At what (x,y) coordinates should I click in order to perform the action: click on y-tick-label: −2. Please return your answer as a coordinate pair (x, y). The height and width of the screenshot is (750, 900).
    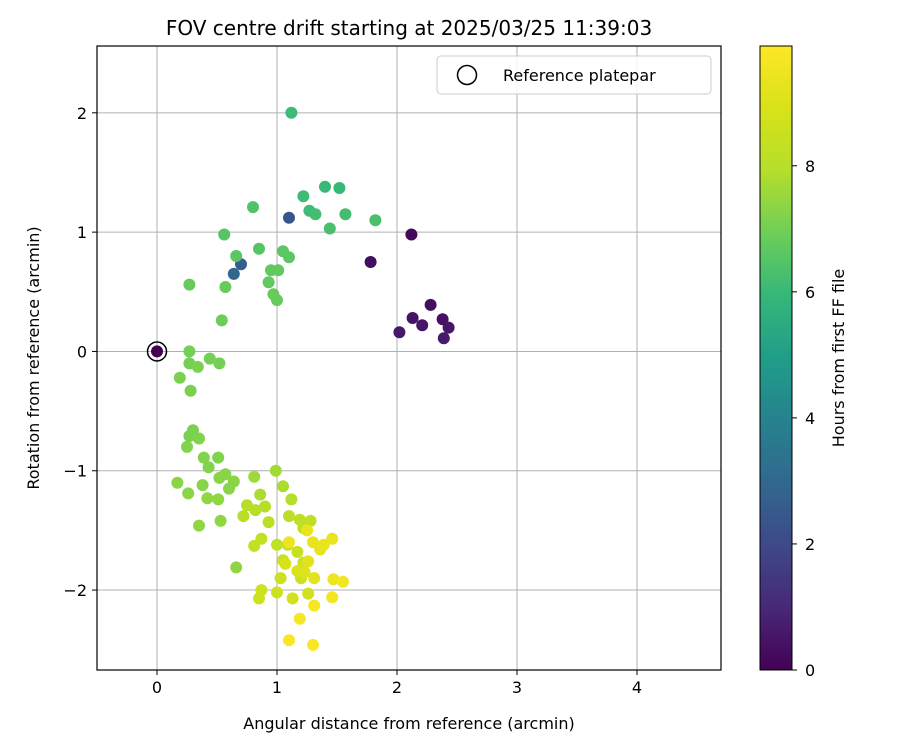
    Looking at the image, I should click on (75, 590).